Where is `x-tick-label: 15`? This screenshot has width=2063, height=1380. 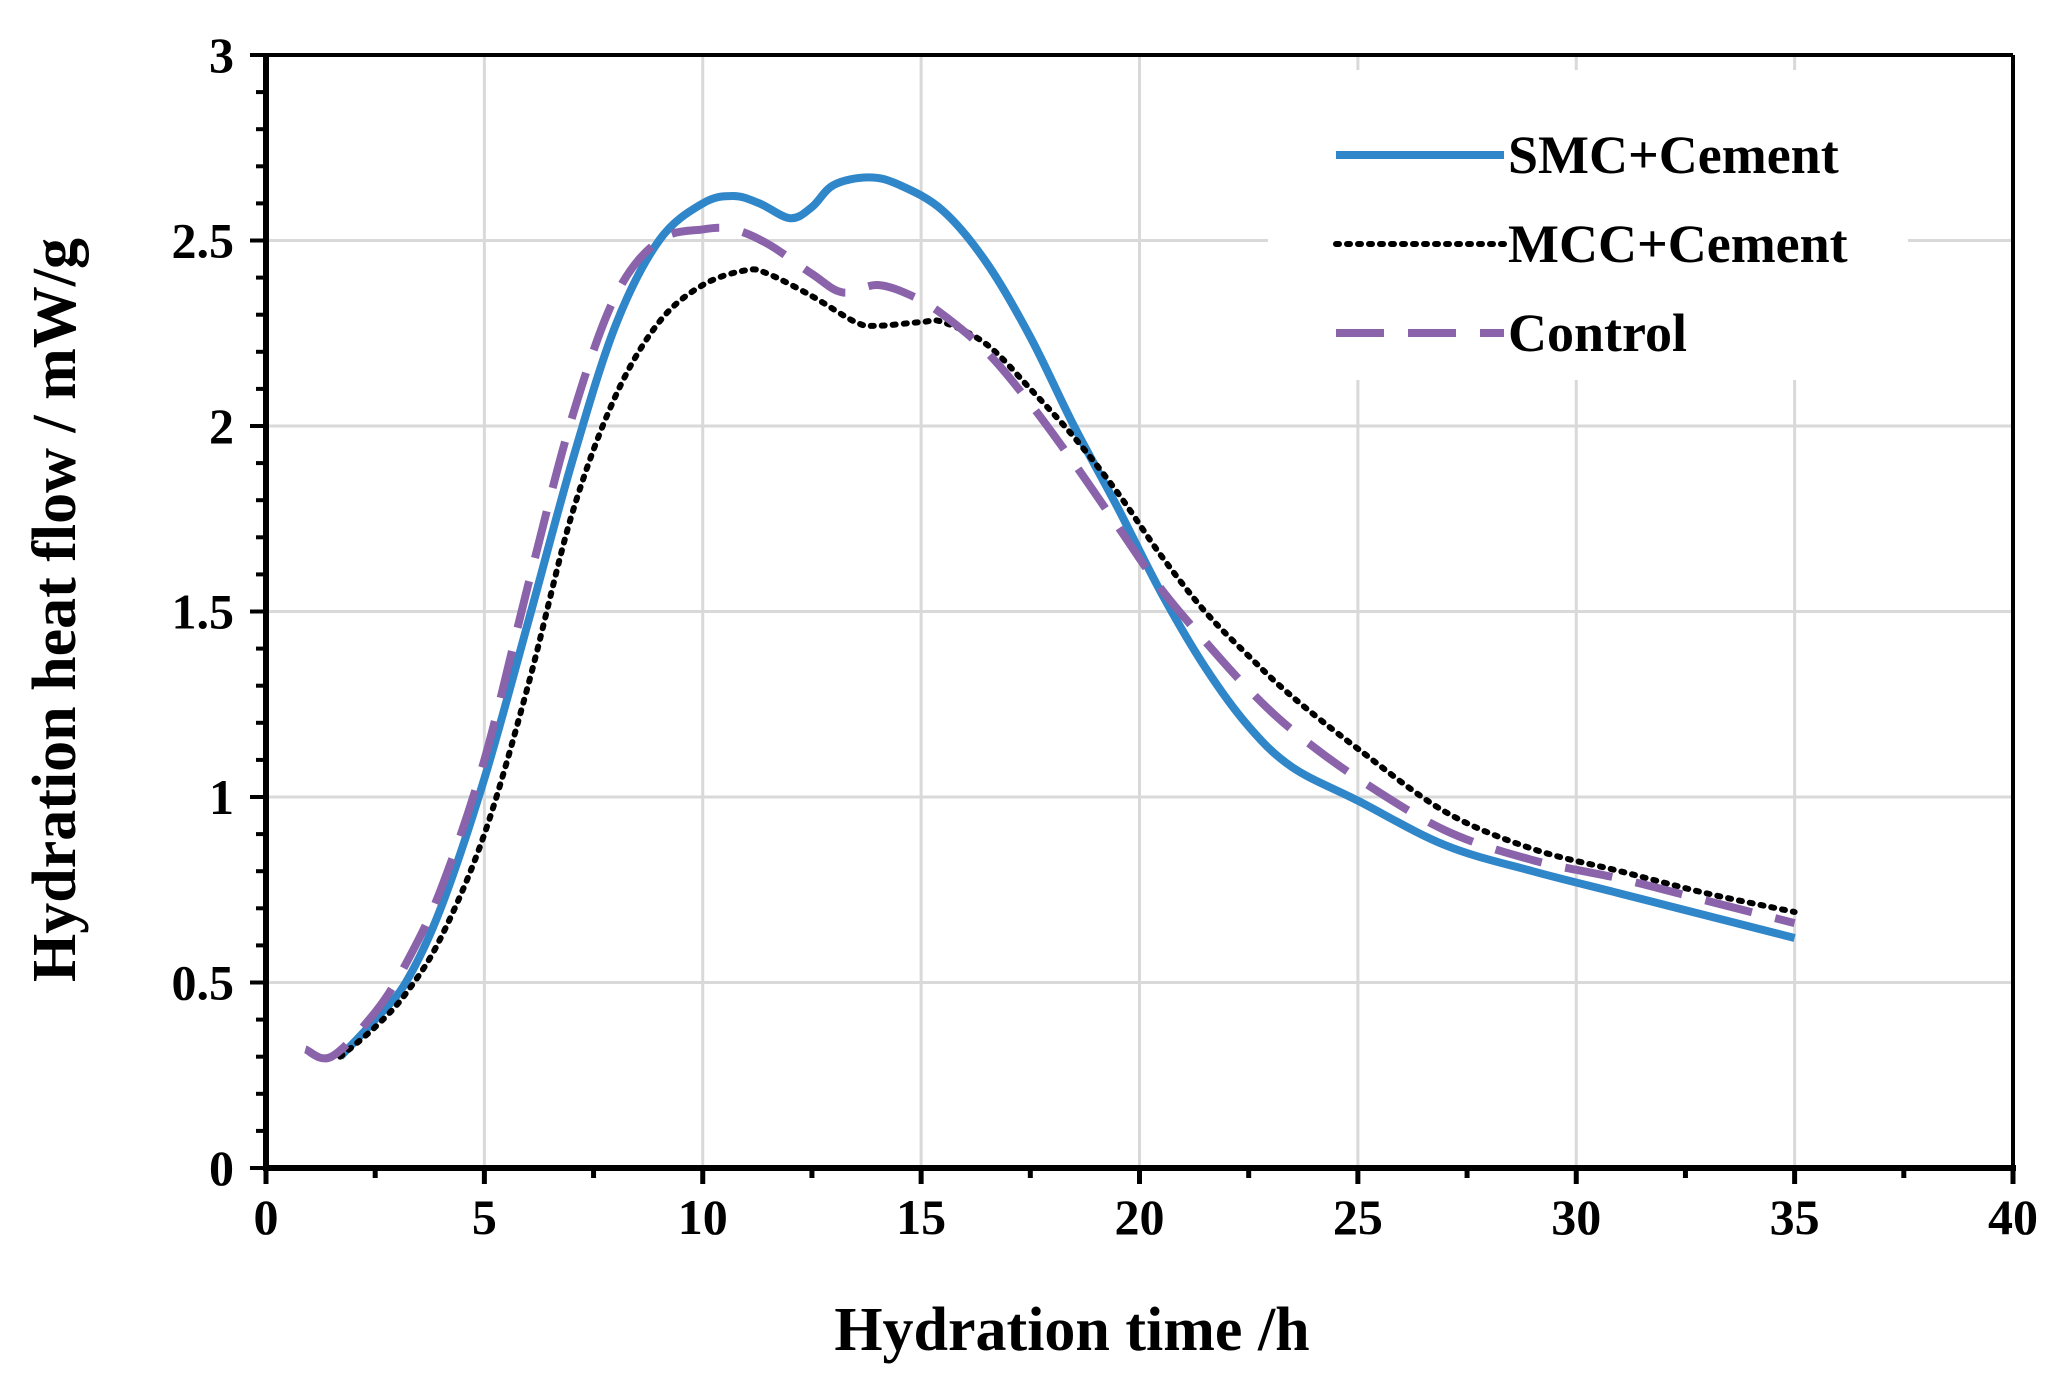 x-tick-label: 15 is located at coordinates (921, 1217).